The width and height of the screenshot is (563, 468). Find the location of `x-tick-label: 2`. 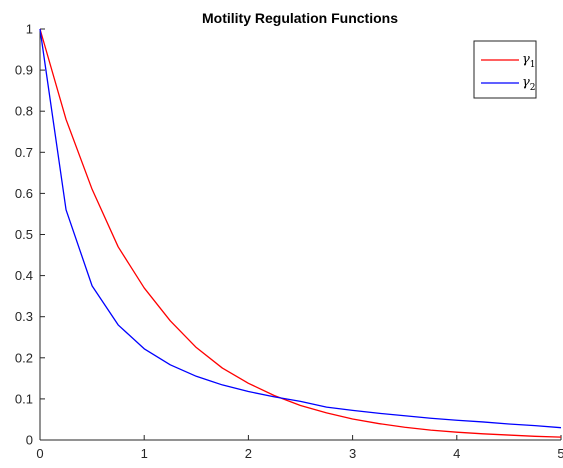

x-tick-label: 2 is located at coordinates (248, 453).